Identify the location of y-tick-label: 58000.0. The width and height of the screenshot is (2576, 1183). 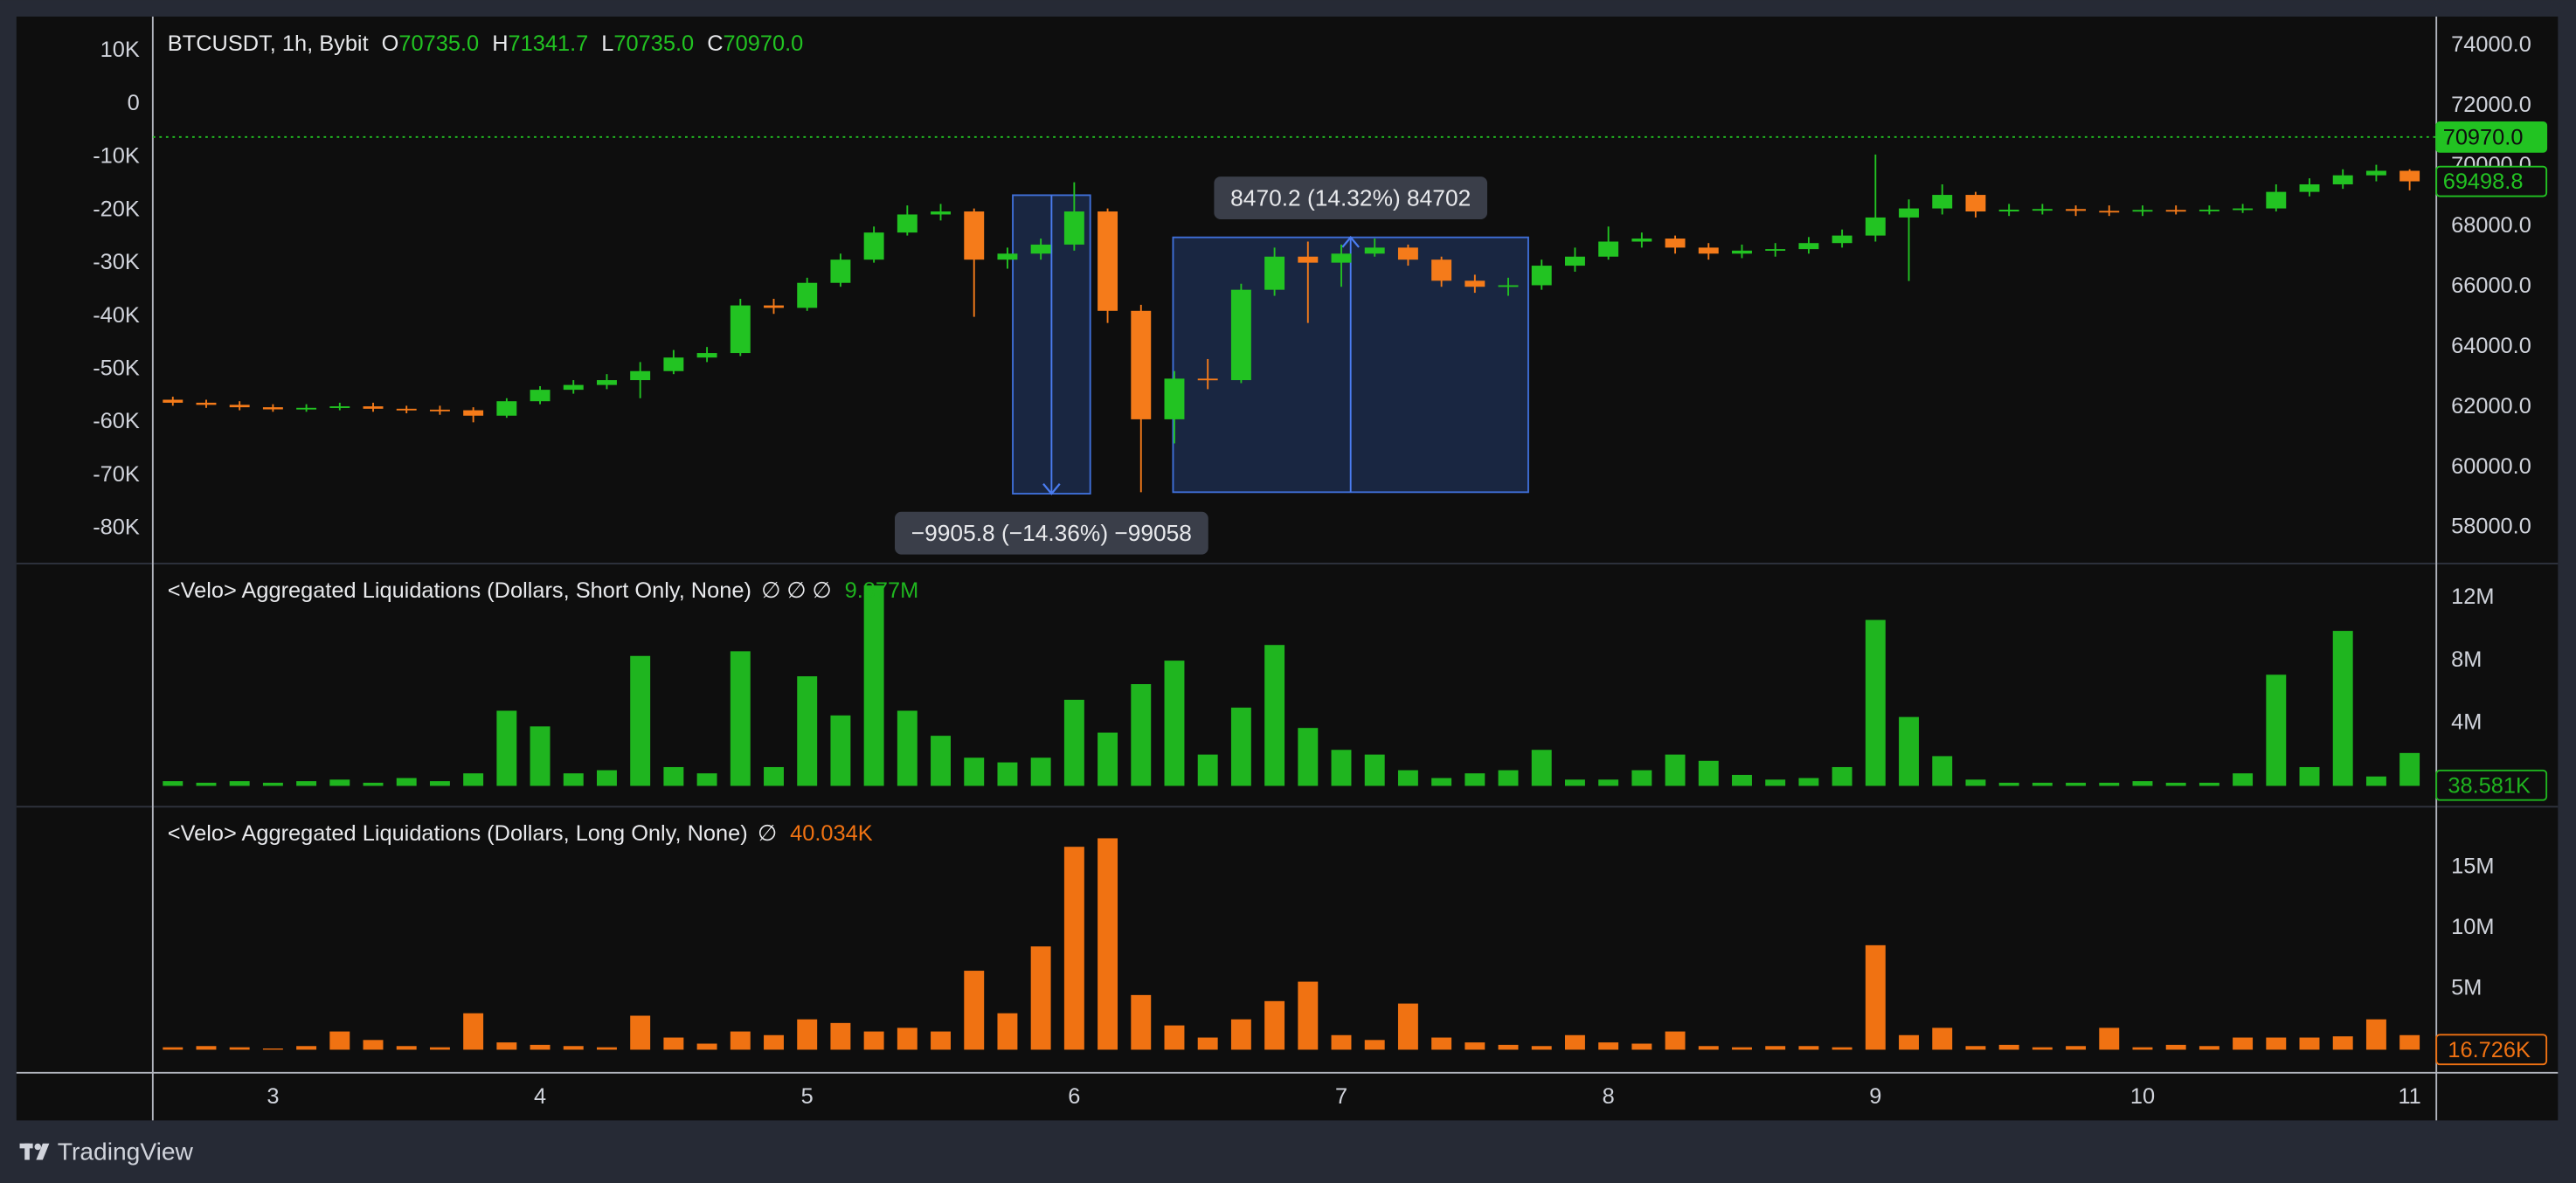
(2491, 527).